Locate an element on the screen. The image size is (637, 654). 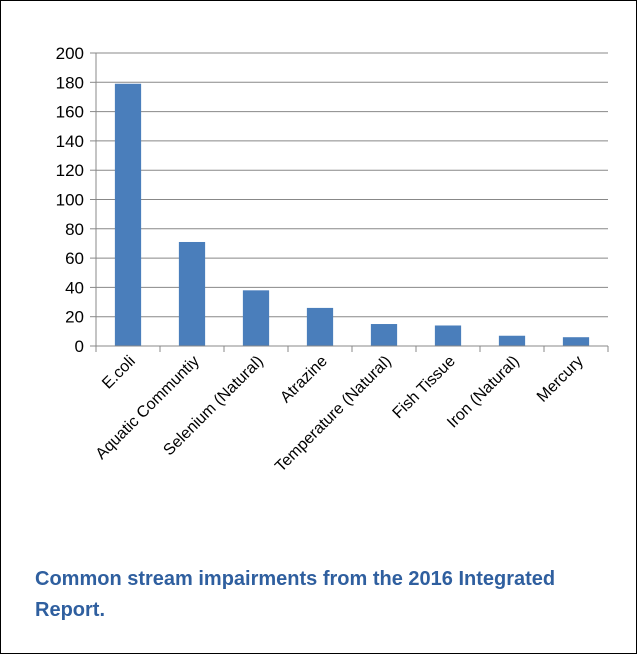
y-tick-label: 200 is located at coordinates (70, 53).